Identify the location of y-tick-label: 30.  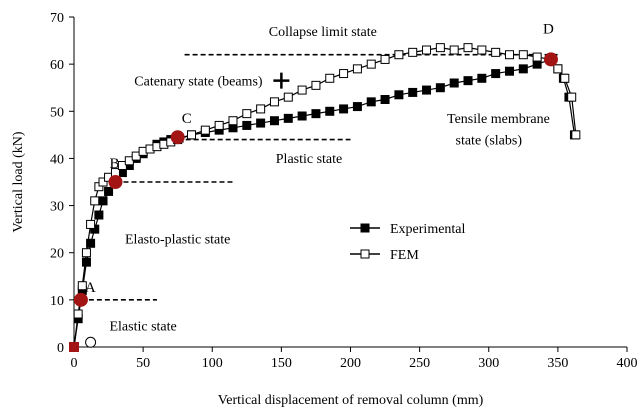
(57, 207).